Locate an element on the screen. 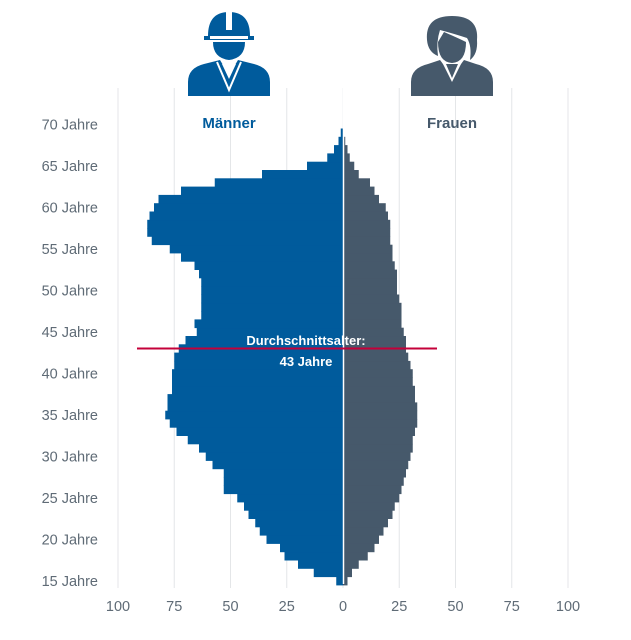 The height and width of the screenshot is (640, 631). y-tick-label: 60 Jahre is located at coordinates (70, 209).